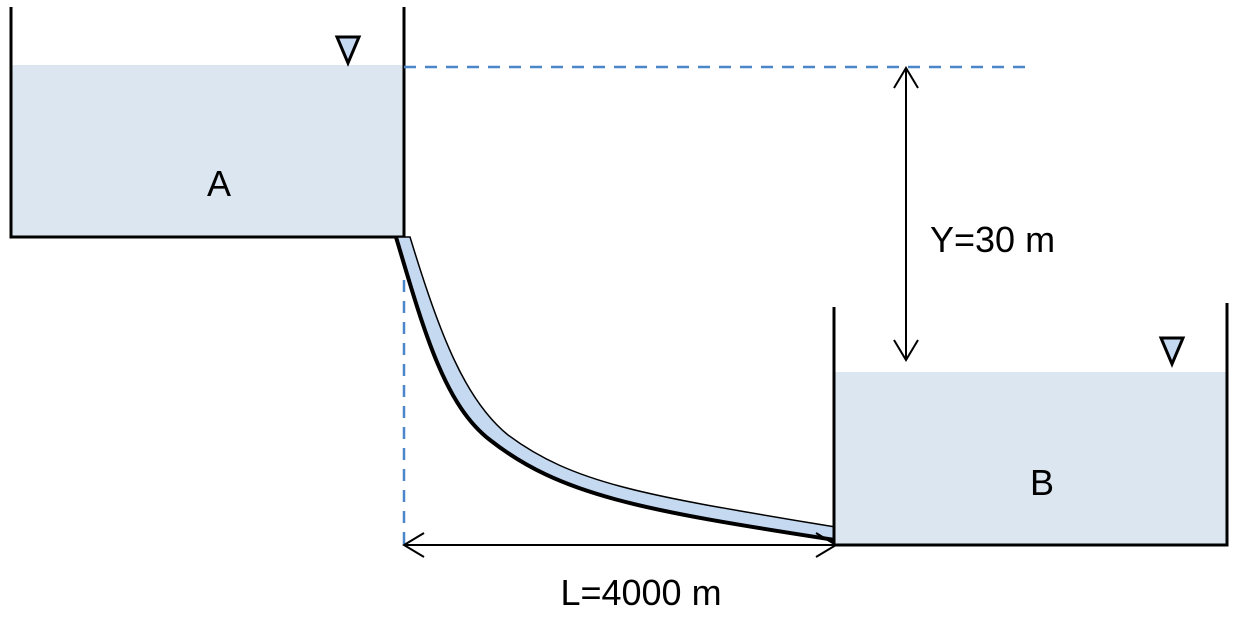 The image size is (1249, 619). What do you see at coordinates (207, 151) in the screenshot?
I see `tank-a-water` at bounding box center [207, 151].